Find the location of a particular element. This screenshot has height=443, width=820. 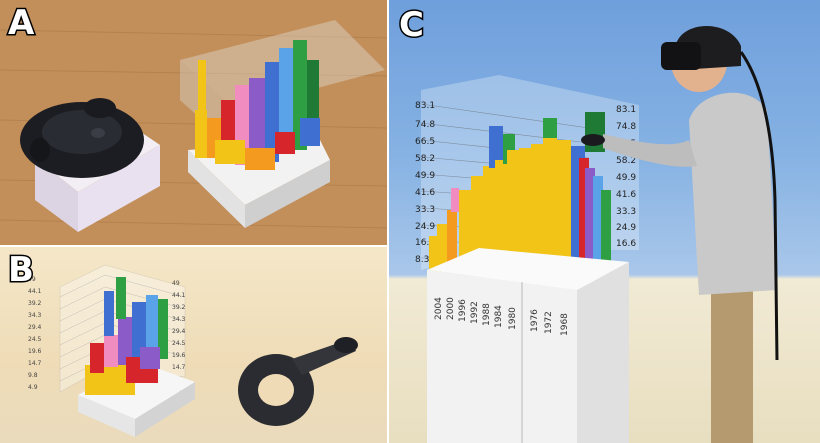

panel-b-bars is located at coordinates (126, 336).